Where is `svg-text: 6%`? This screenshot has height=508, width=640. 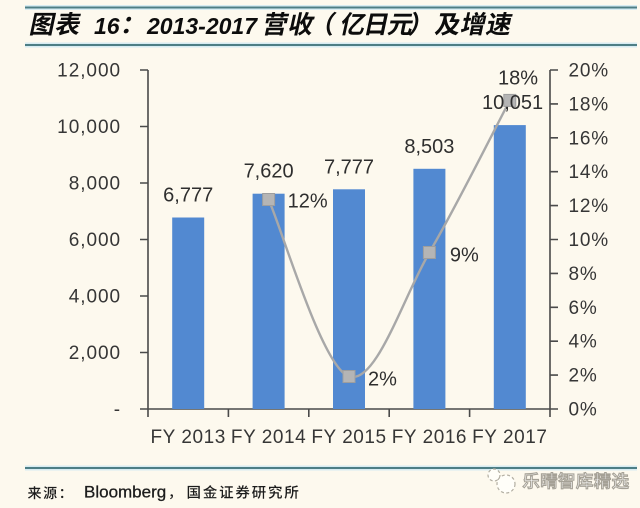
svg-text: 6% is located at coordinates (583, 308).